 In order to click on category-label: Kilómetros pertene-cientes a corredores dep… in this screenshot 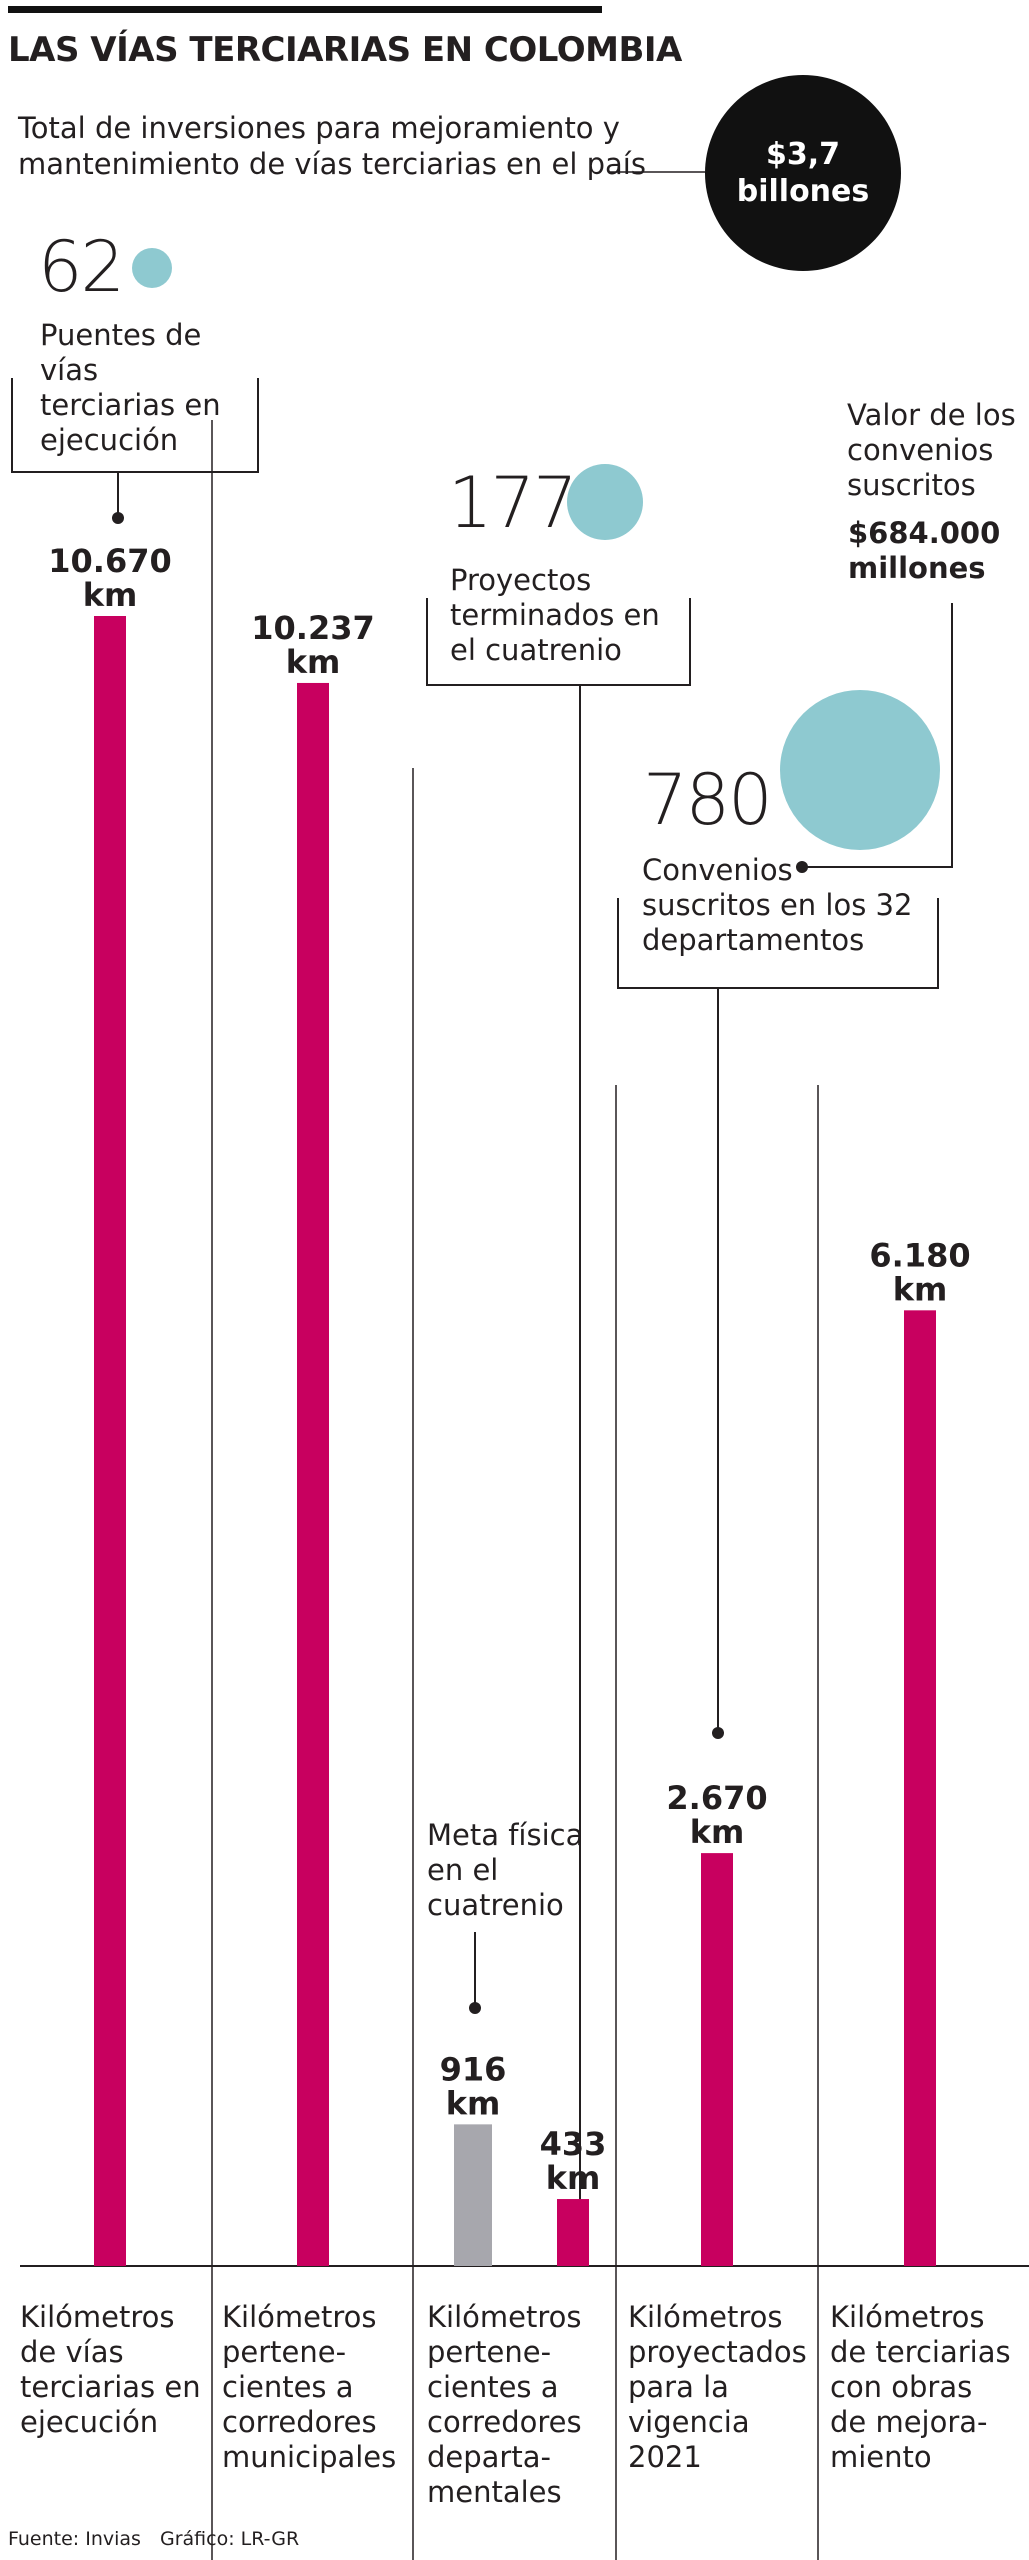, I will do `click(504, 2405)`.